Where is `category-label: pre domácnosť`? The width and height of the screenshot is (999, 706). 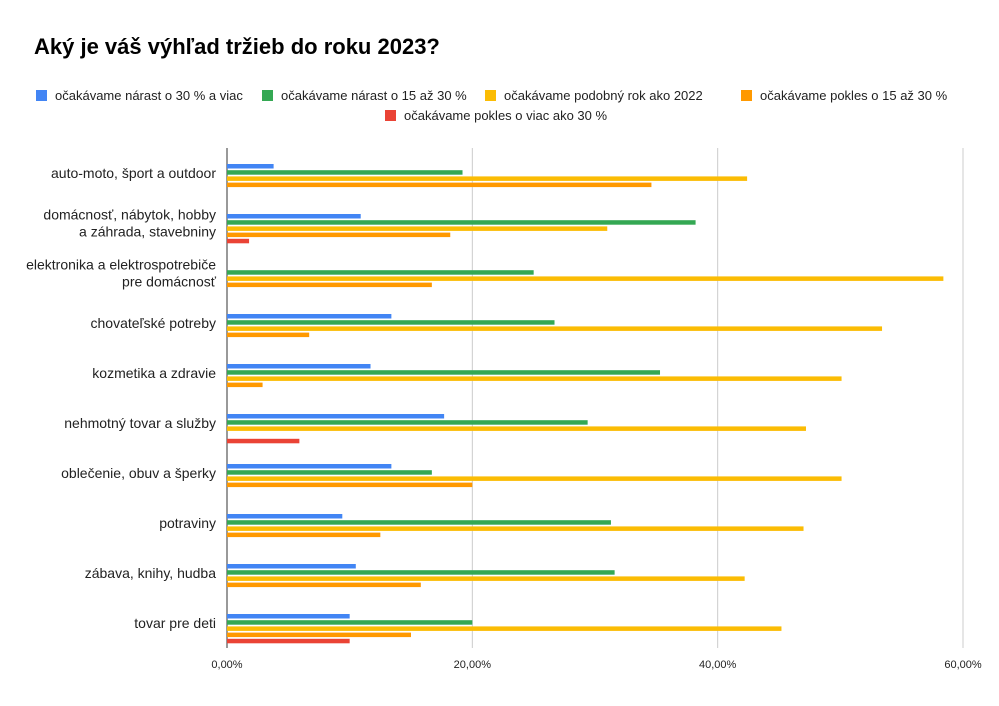
category-label: pre domácnosť is located at coordinates (169, 282).